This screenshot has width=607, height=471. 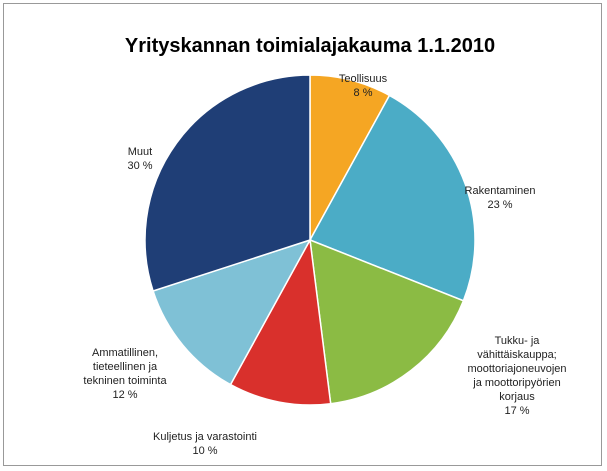 What do you see at coordinates (500, 191) in the screenshot?
I see `category-label: Rakentaminen` at bounding box center [500, 191].